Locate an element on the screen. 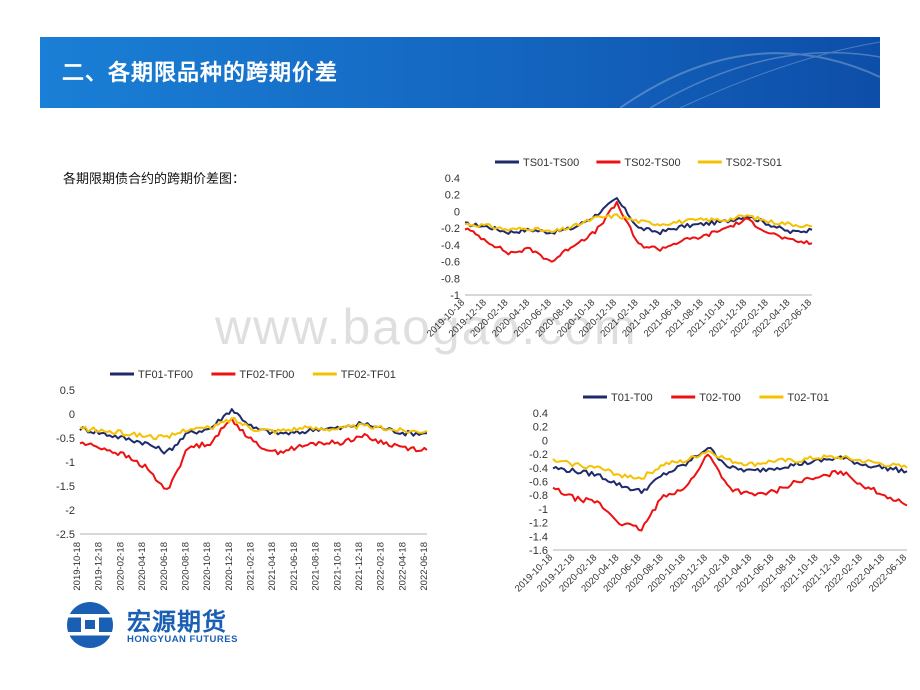 Image resolution: width=920 pixels, height=690 pixels. x-tick-label: 2020-04-18 is located at coordinates (142, 566).